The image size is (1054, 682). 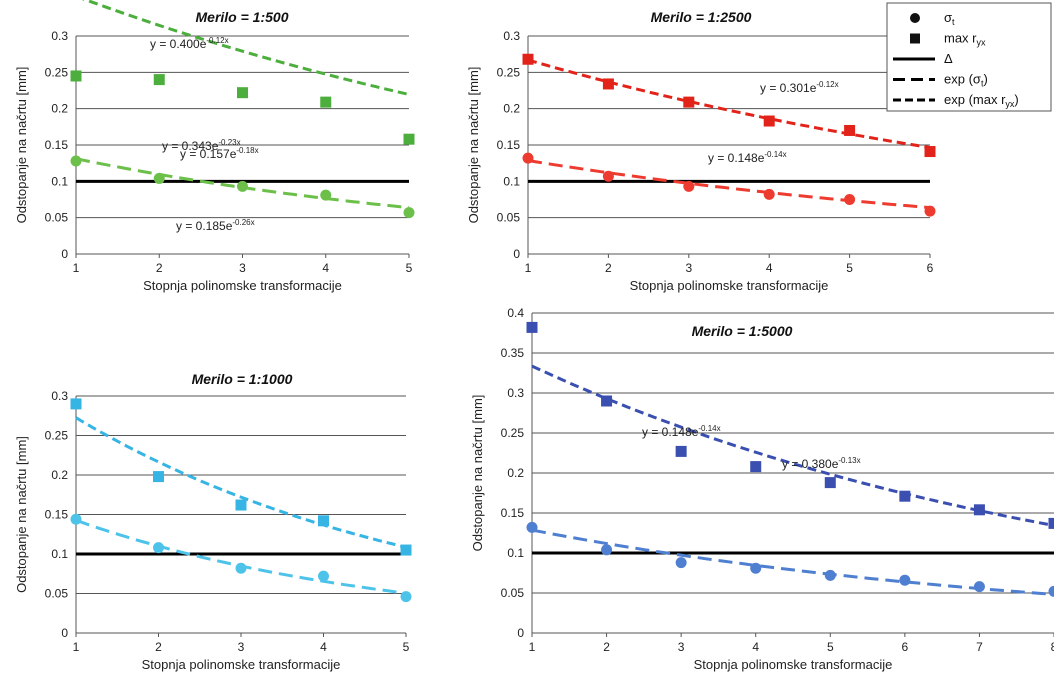 What do you see at coordinates (981, 100) in the screenshot?
I see `legend-label: exp (max ryx)` at bounding box center [981, 100].